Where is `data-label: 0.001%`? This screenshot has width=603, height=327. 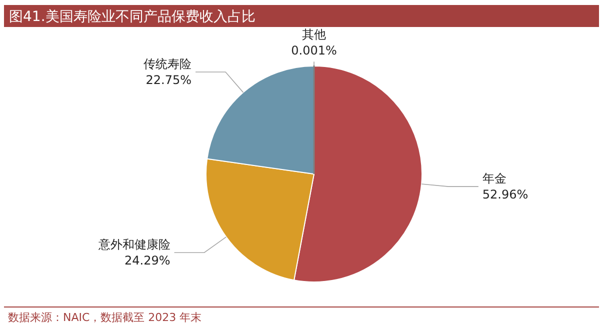 data-label: 0.001% is located at coordinates (314, 51).